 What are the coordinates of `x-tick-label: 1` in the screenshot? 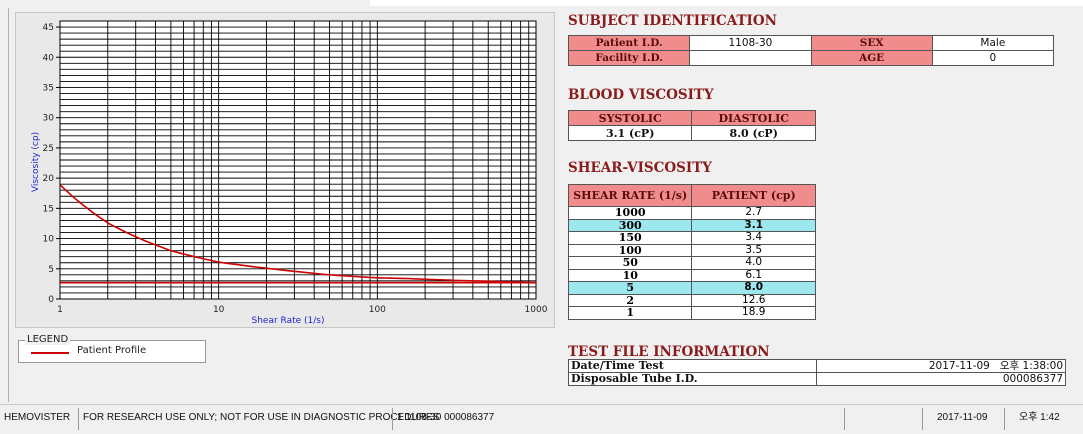 It's located at (60, 310).